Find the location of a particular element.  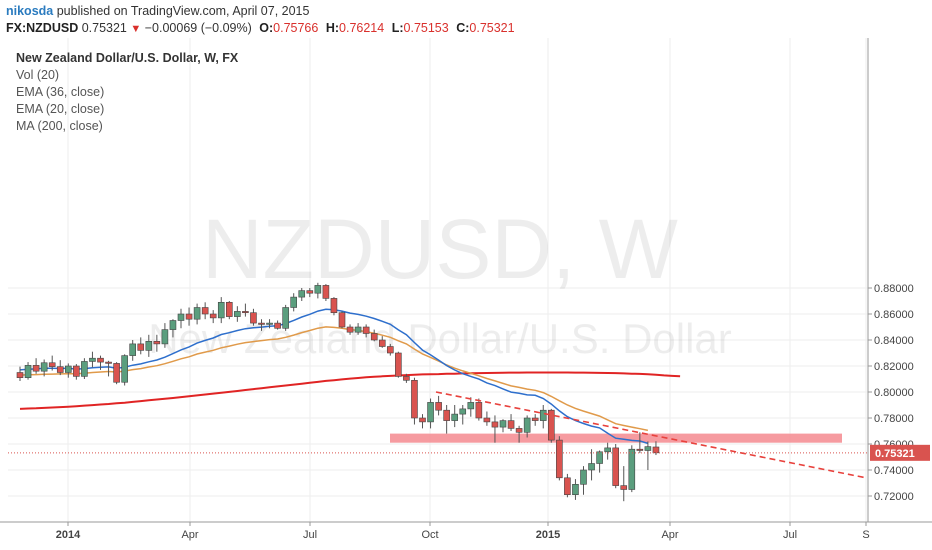

high-label: H: is located at coordinates (332, 28).